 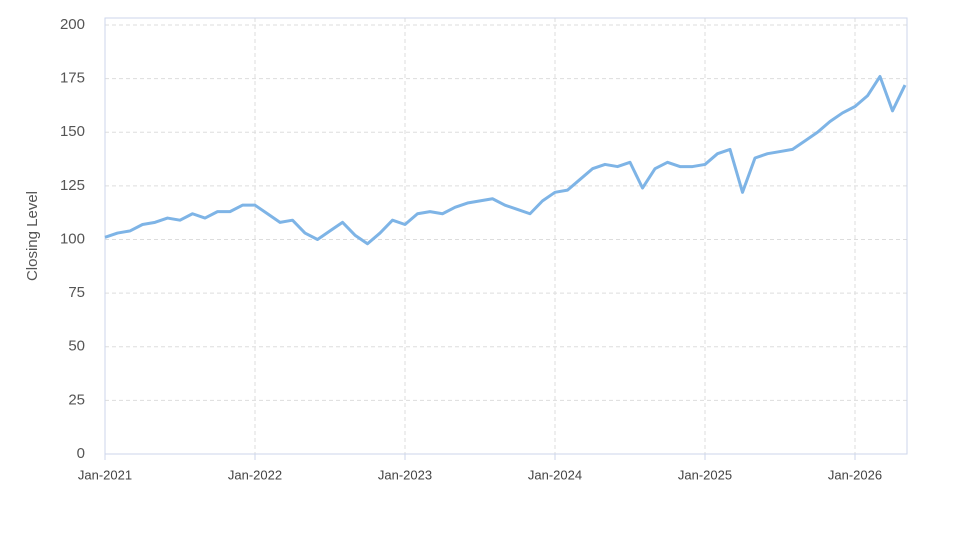 I want to click on y-tick-label: 175, so click(x=72, y=78).